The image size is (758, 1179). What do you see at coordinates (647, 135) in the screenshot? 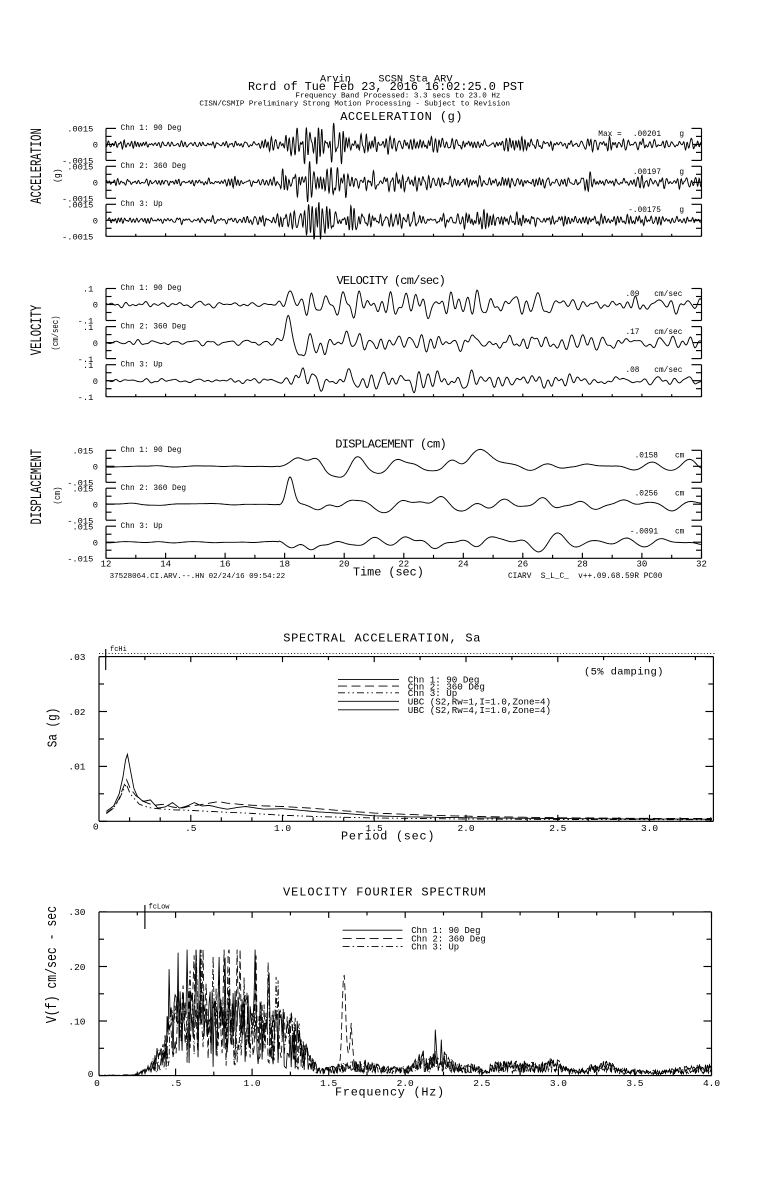
I see `svg-text: .00201` at bounding box center [647, 135].